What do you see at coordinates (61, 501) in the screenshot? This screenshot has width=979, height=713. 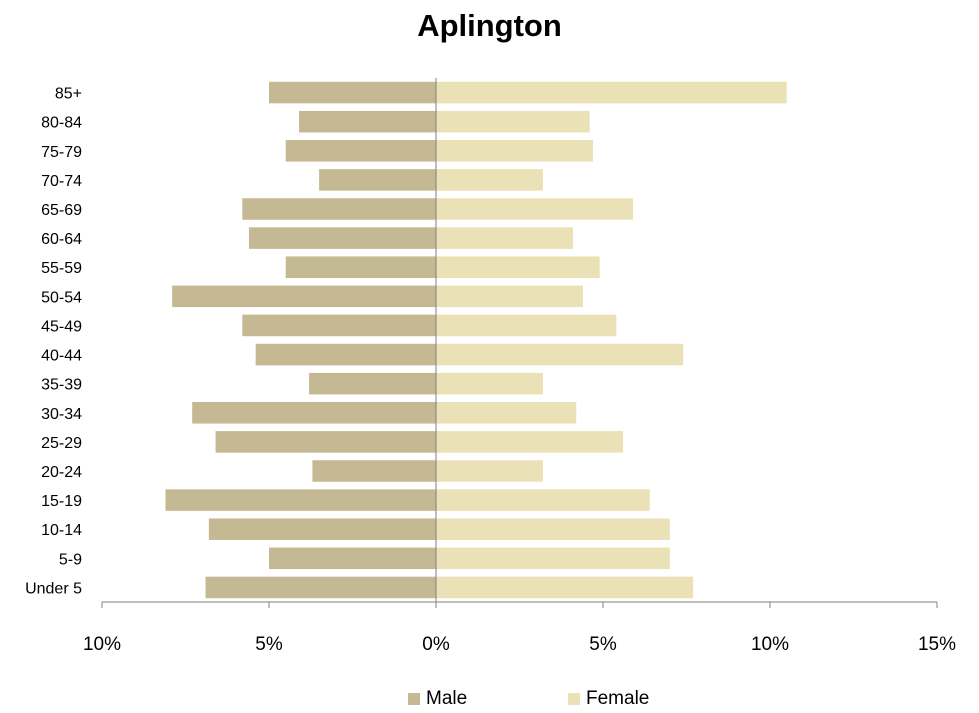 I see `category-label: 15-19` at bounding box center [61, 501].